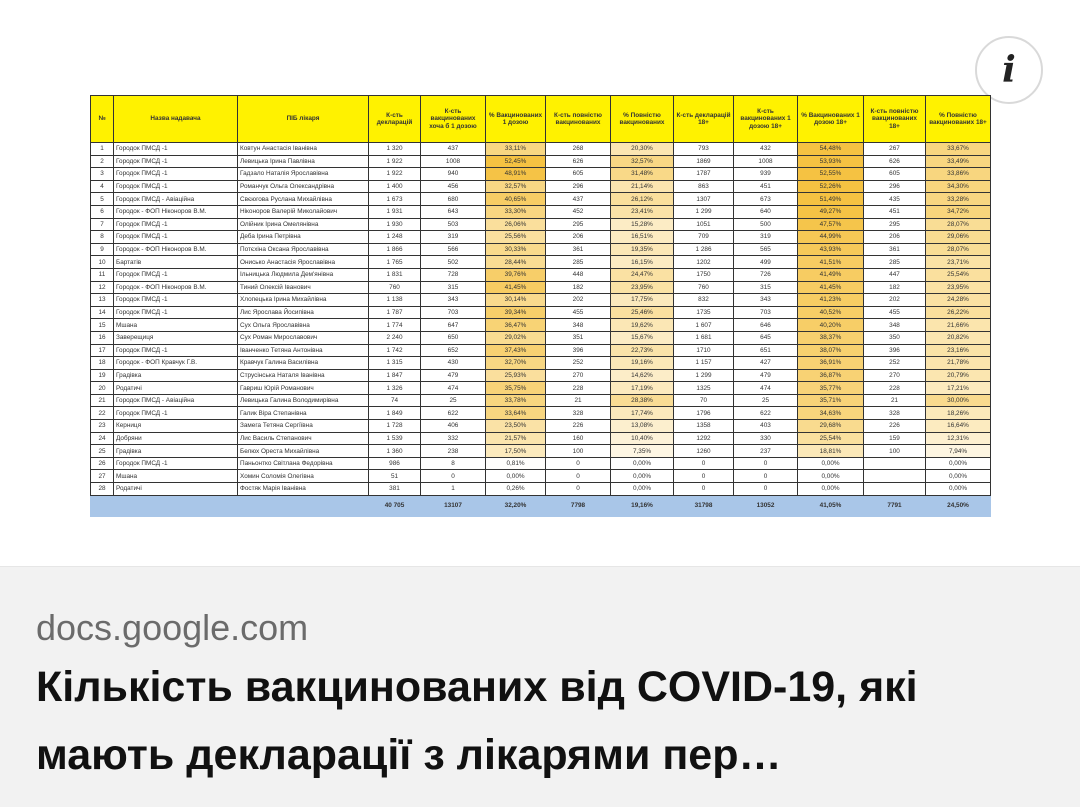 This screenshot has height=807, width=1080. What do you see at coordinates (303, 312) in the screenshot?
I see `table-cell: Лис Ярослава Йосипівна` at bounding box center [303, 312].